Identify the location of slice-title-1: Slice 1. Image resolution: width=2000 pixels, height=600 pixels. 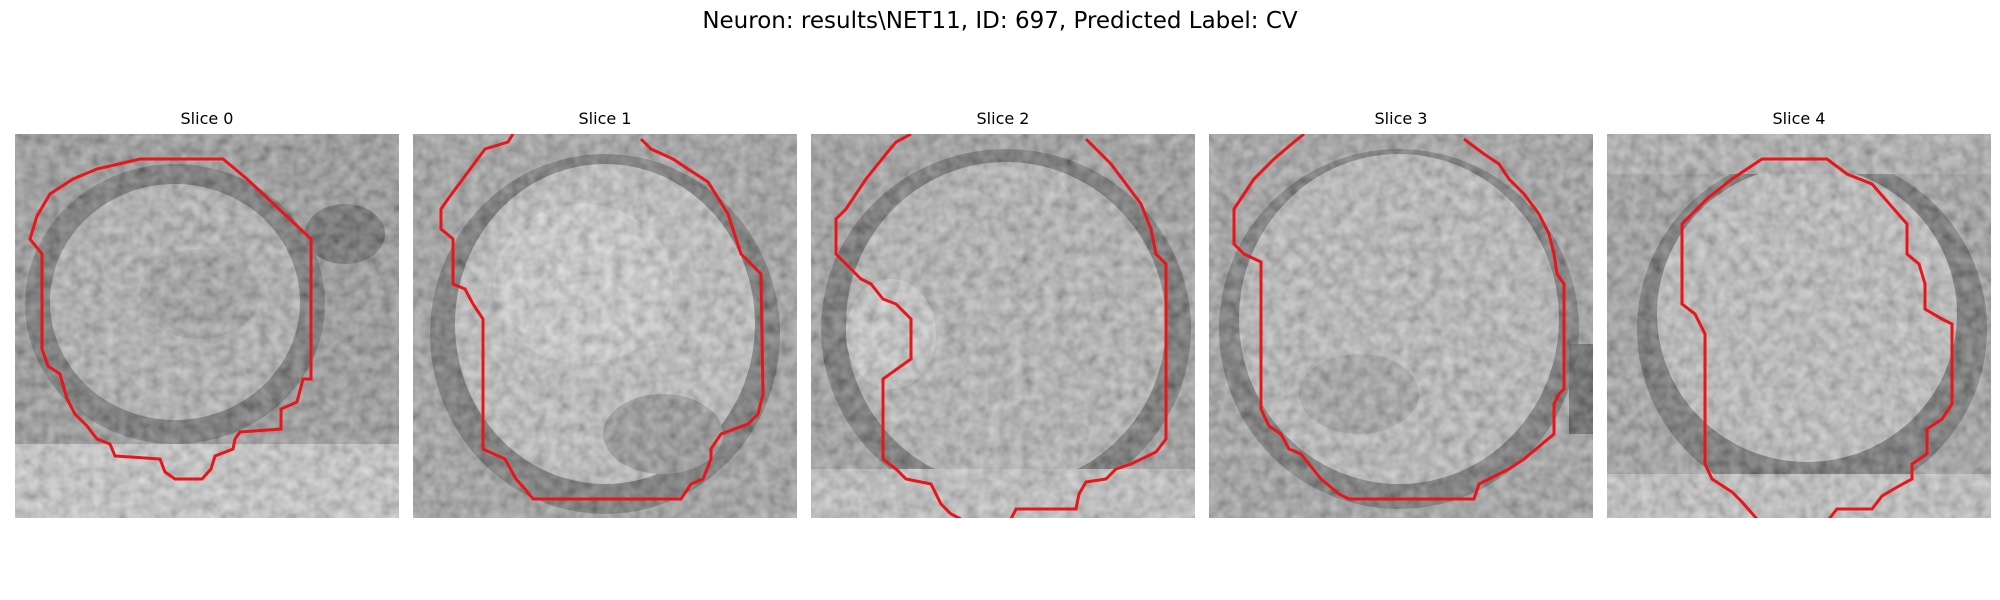
(605, 118).